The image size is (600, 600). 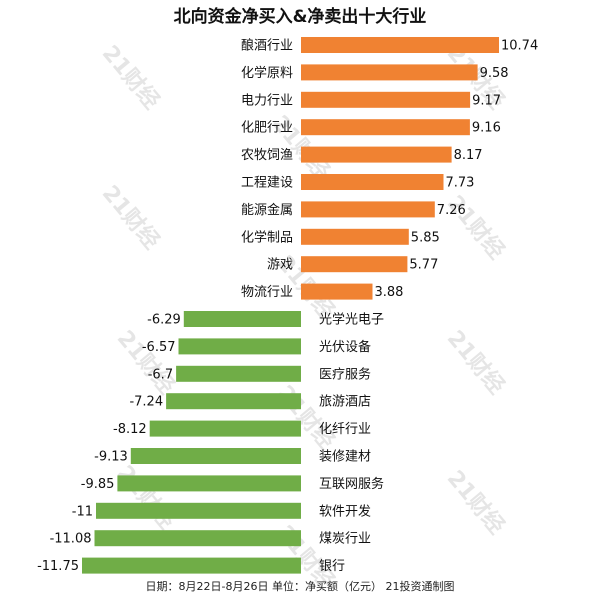 I want to click on chart-title: 北向资金净买入&净卖出十大行业, so click(x=300, y=17).